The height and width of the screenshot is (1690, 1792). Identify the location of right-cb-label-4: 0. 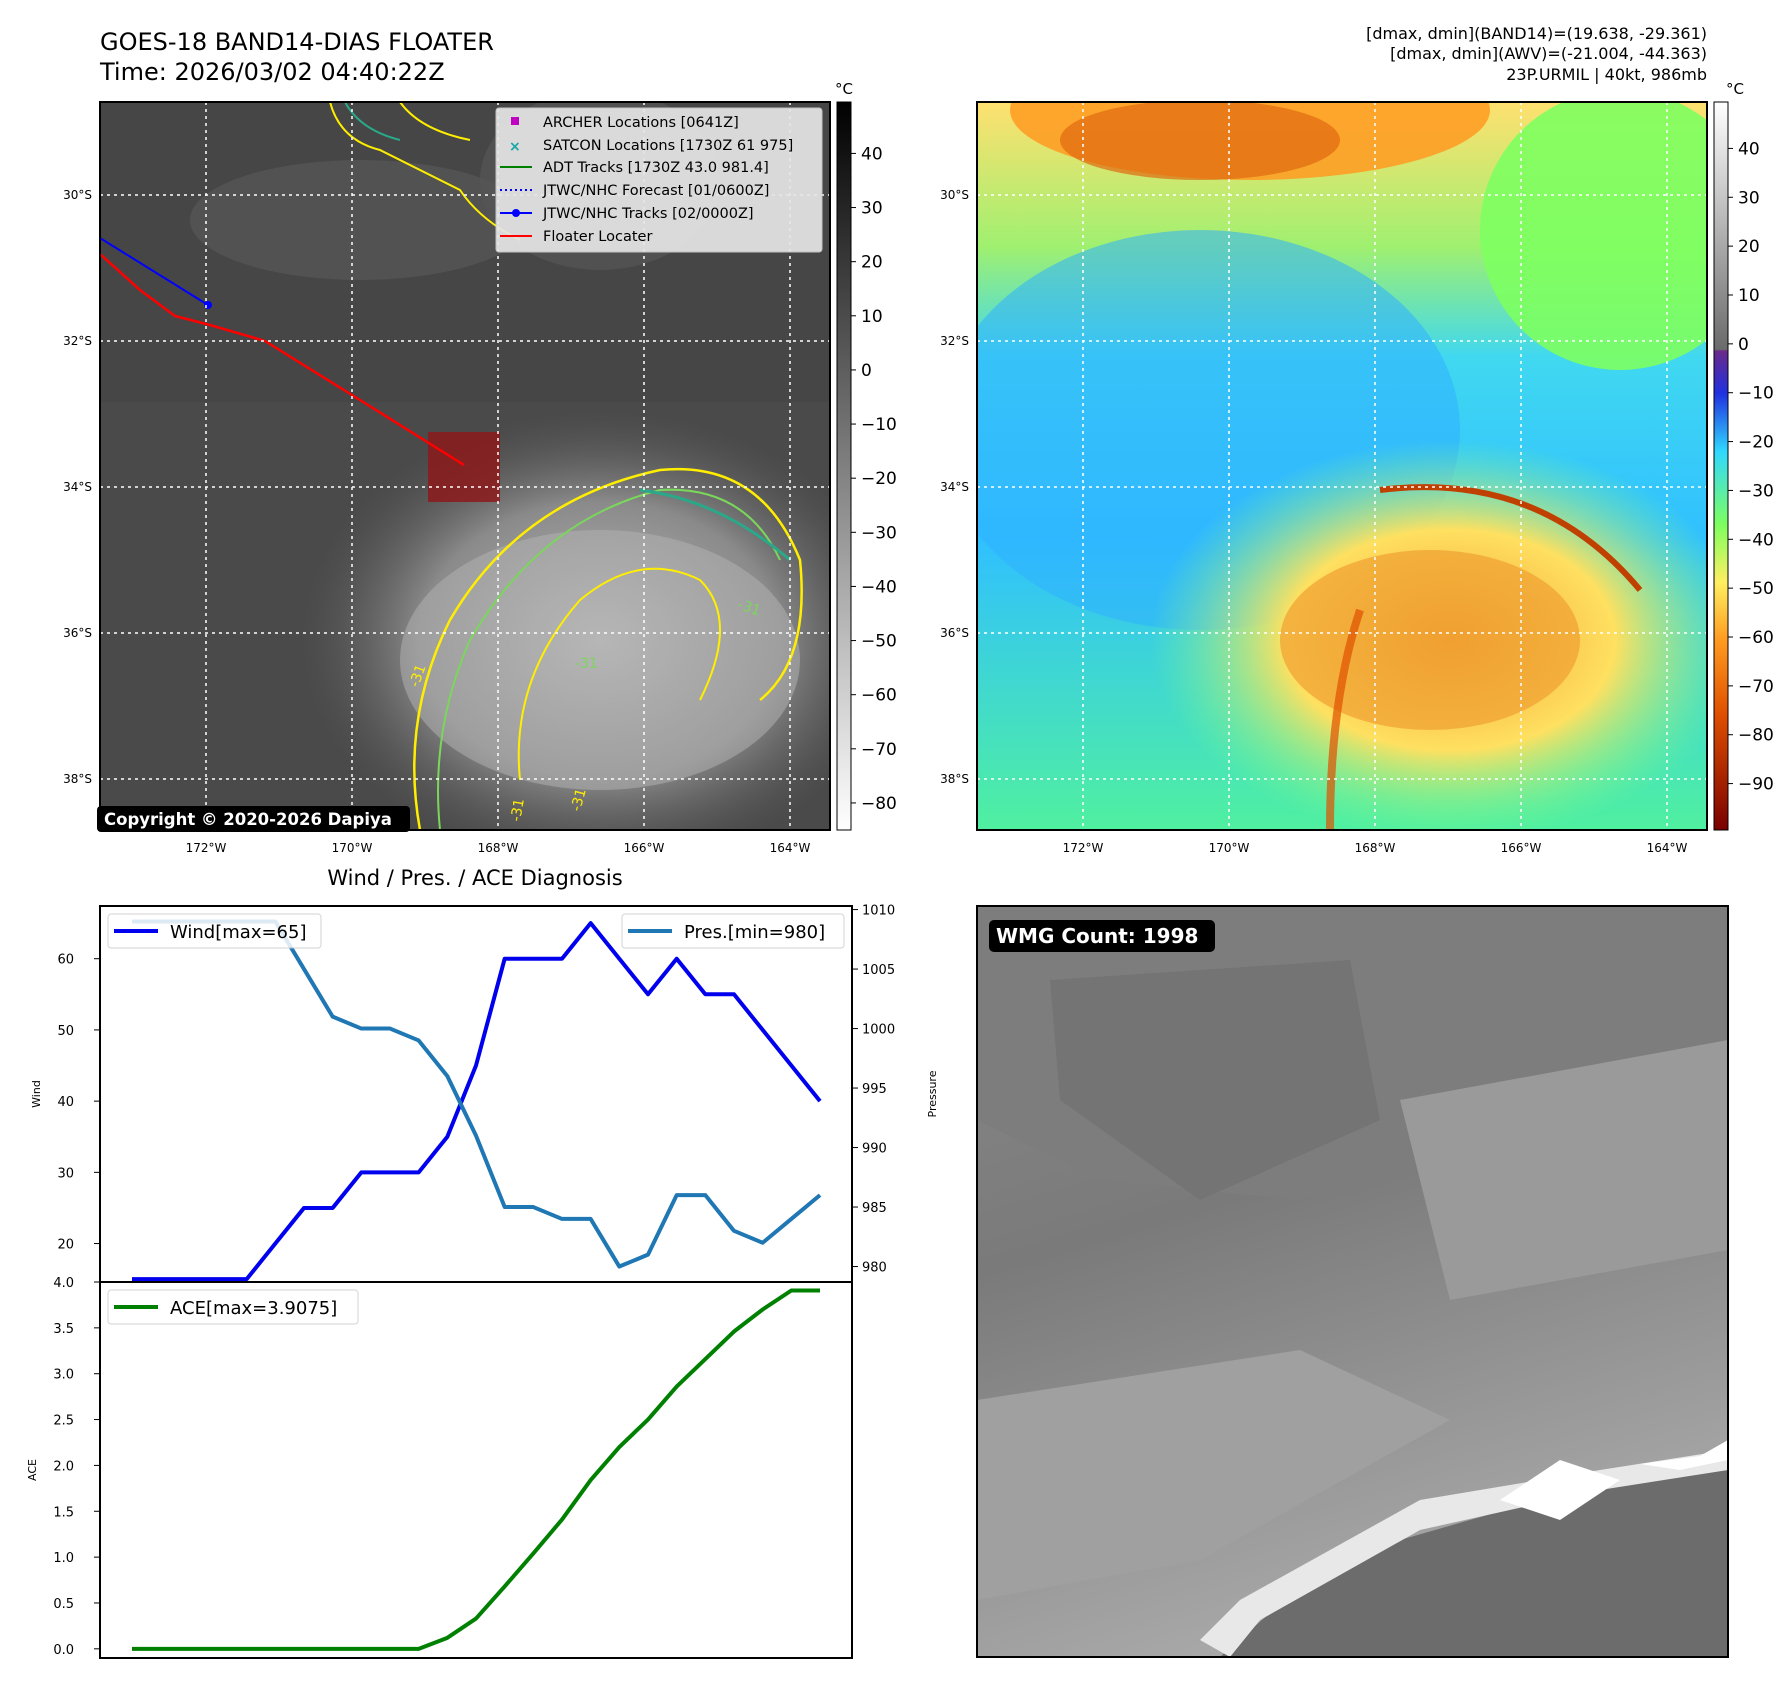
(1743, 345).